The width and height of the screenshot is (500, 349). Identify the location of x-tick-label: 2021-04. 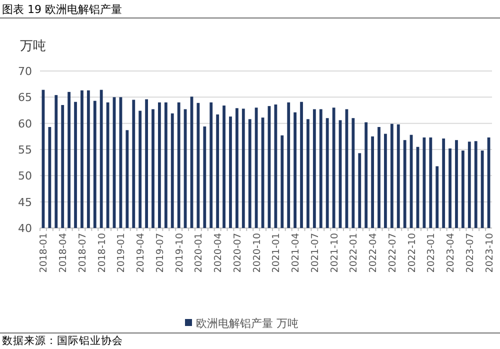
(296, 253).